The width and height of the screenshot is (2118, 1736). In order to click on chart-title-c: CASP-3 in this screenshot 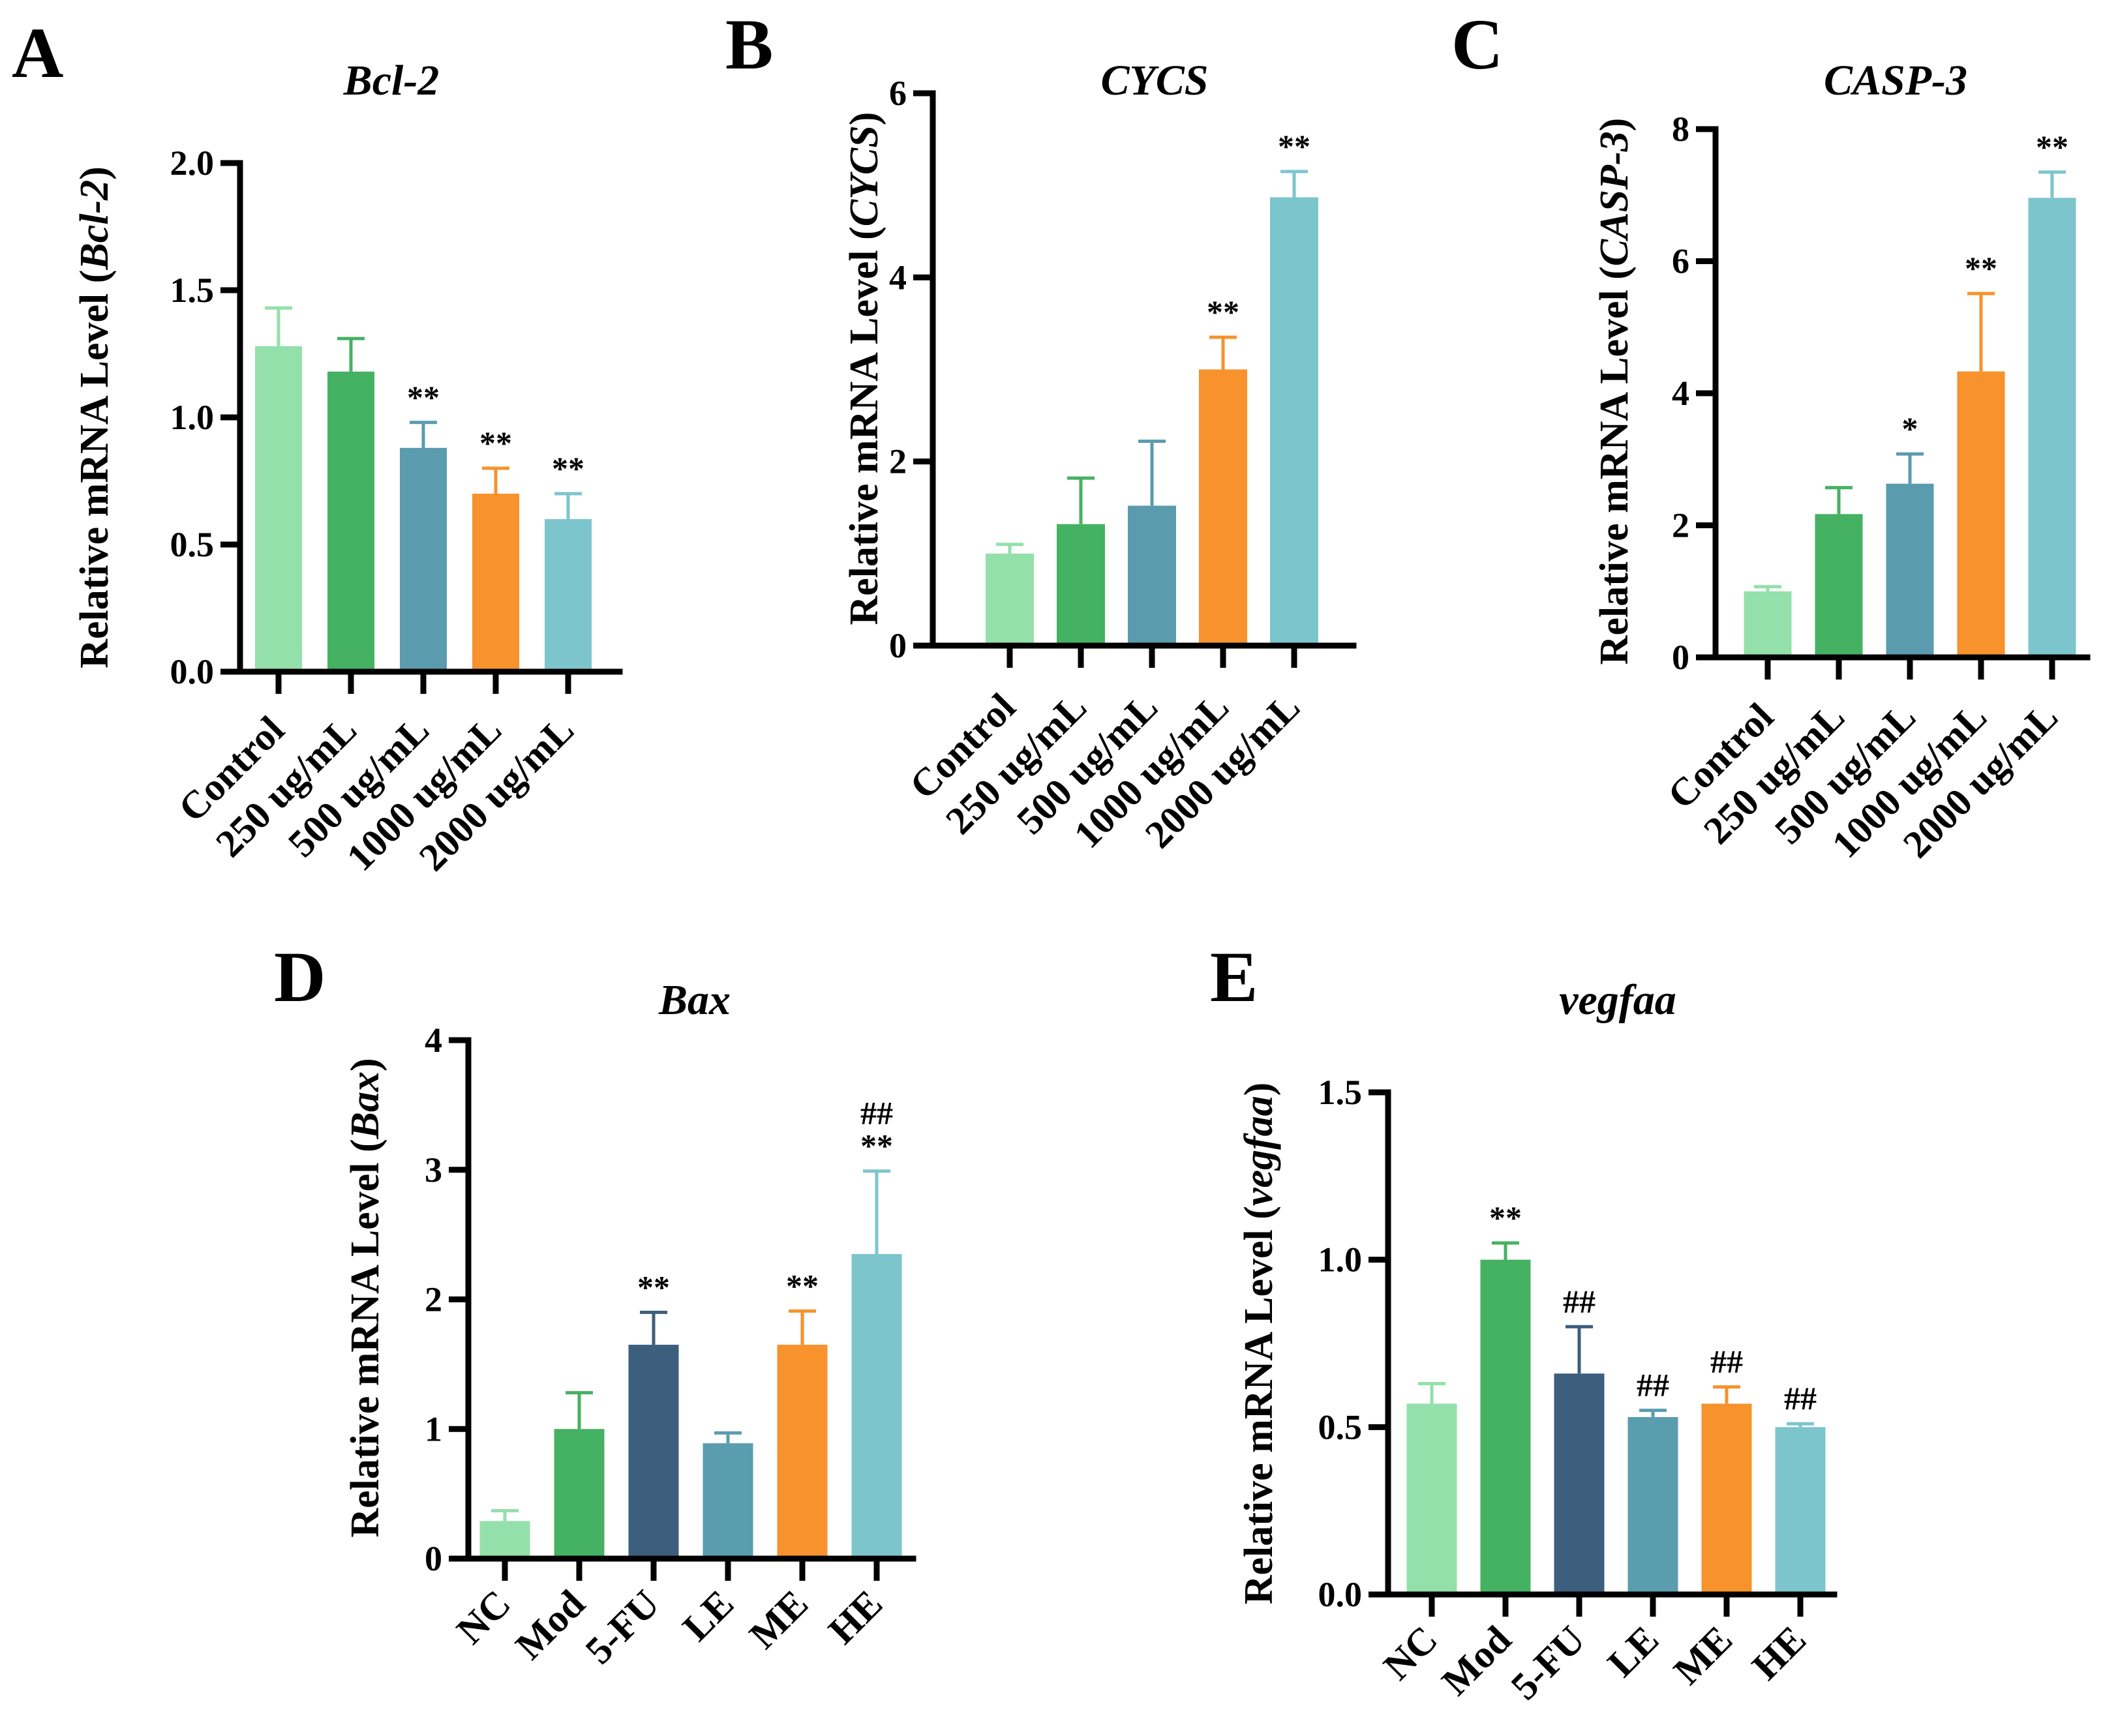, I will do `click(1895, 80)`.